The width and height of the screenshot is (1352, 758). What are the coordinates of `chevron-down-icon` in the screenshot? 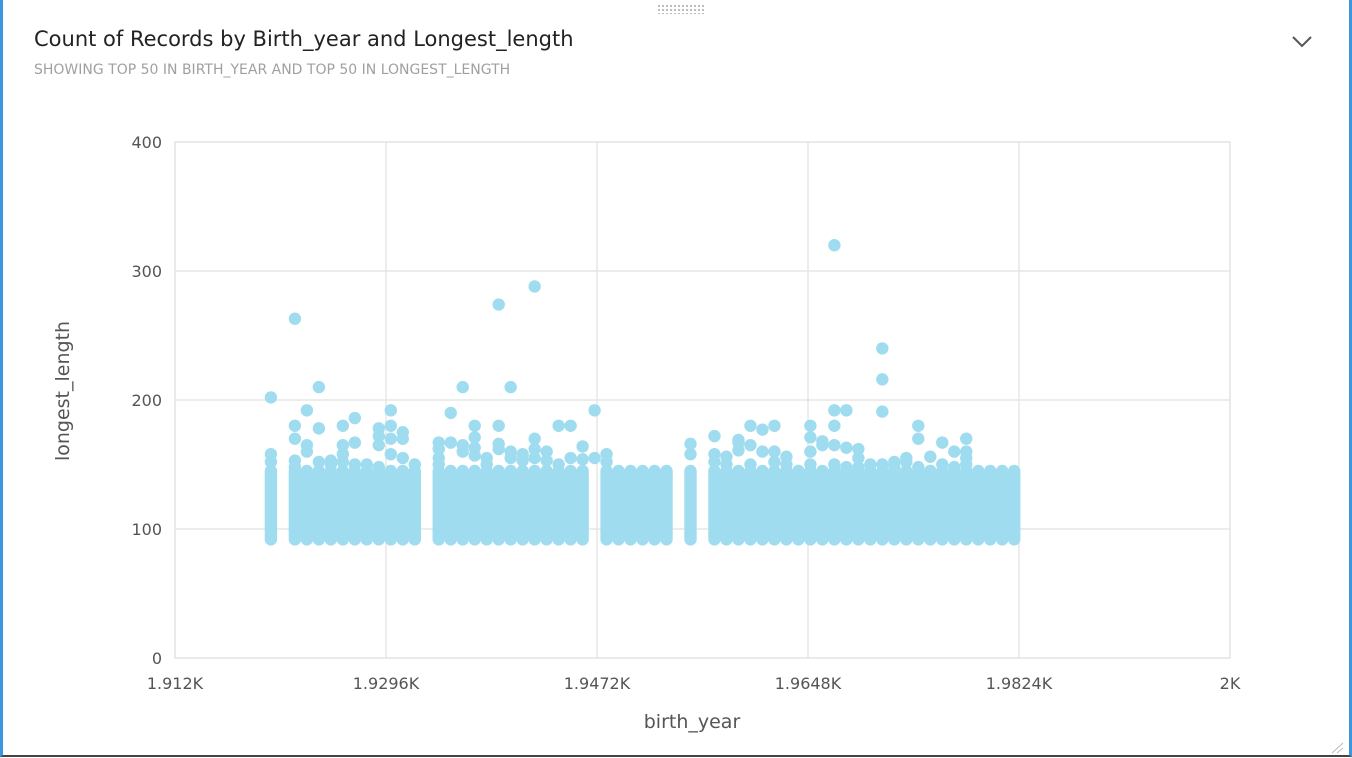 It's located at (1302, 42).